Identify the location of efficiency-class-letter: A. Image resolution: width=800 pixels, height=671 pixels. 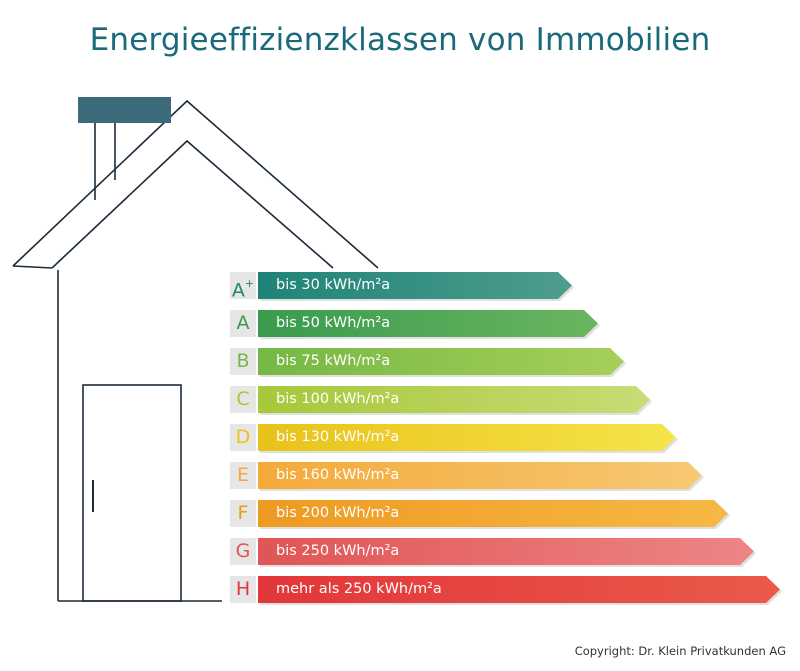
(243, 323).